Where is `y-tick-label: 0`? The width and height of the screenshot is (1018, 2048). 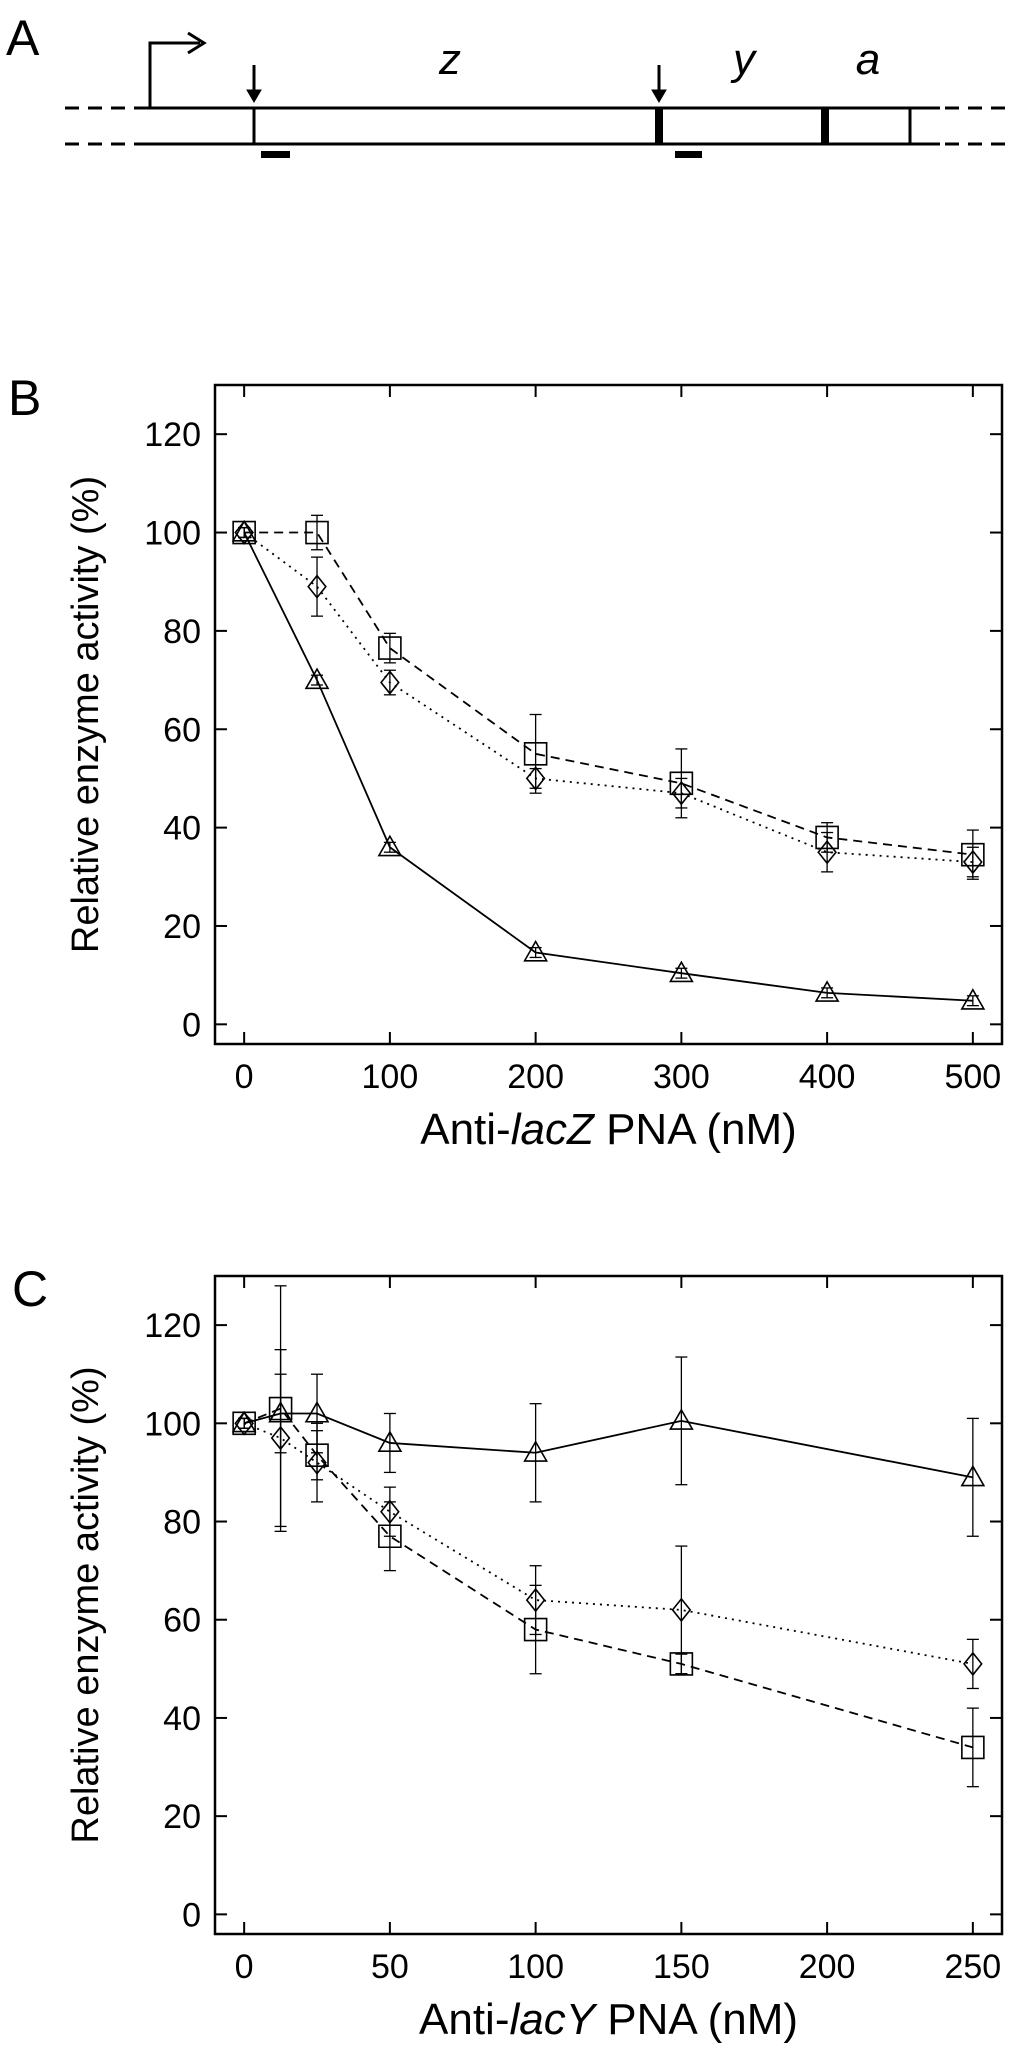 y-tick-label: 0 is located at coordinates (191, 1025).